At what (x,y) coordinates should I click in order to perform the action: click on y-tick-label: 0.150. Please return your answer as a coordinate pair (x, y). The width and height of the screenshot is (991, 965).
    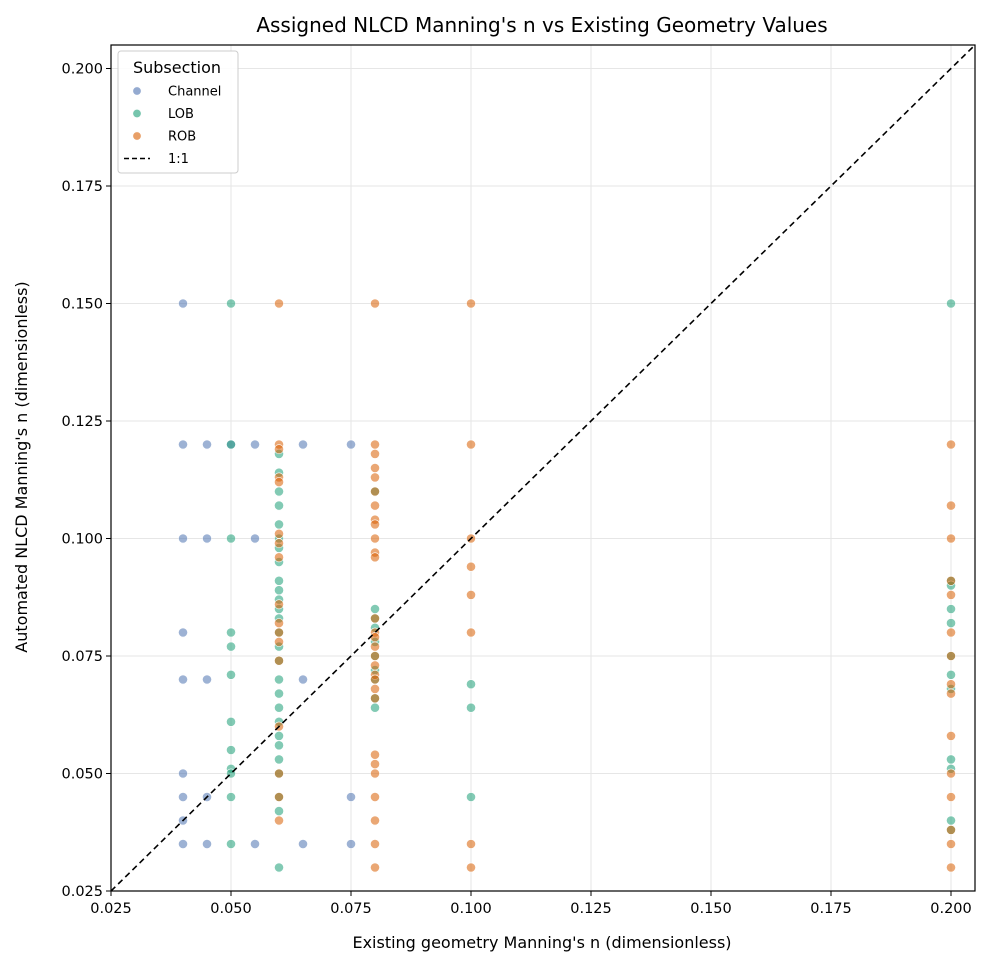
    Looking at the image, I should click on (82, 305).